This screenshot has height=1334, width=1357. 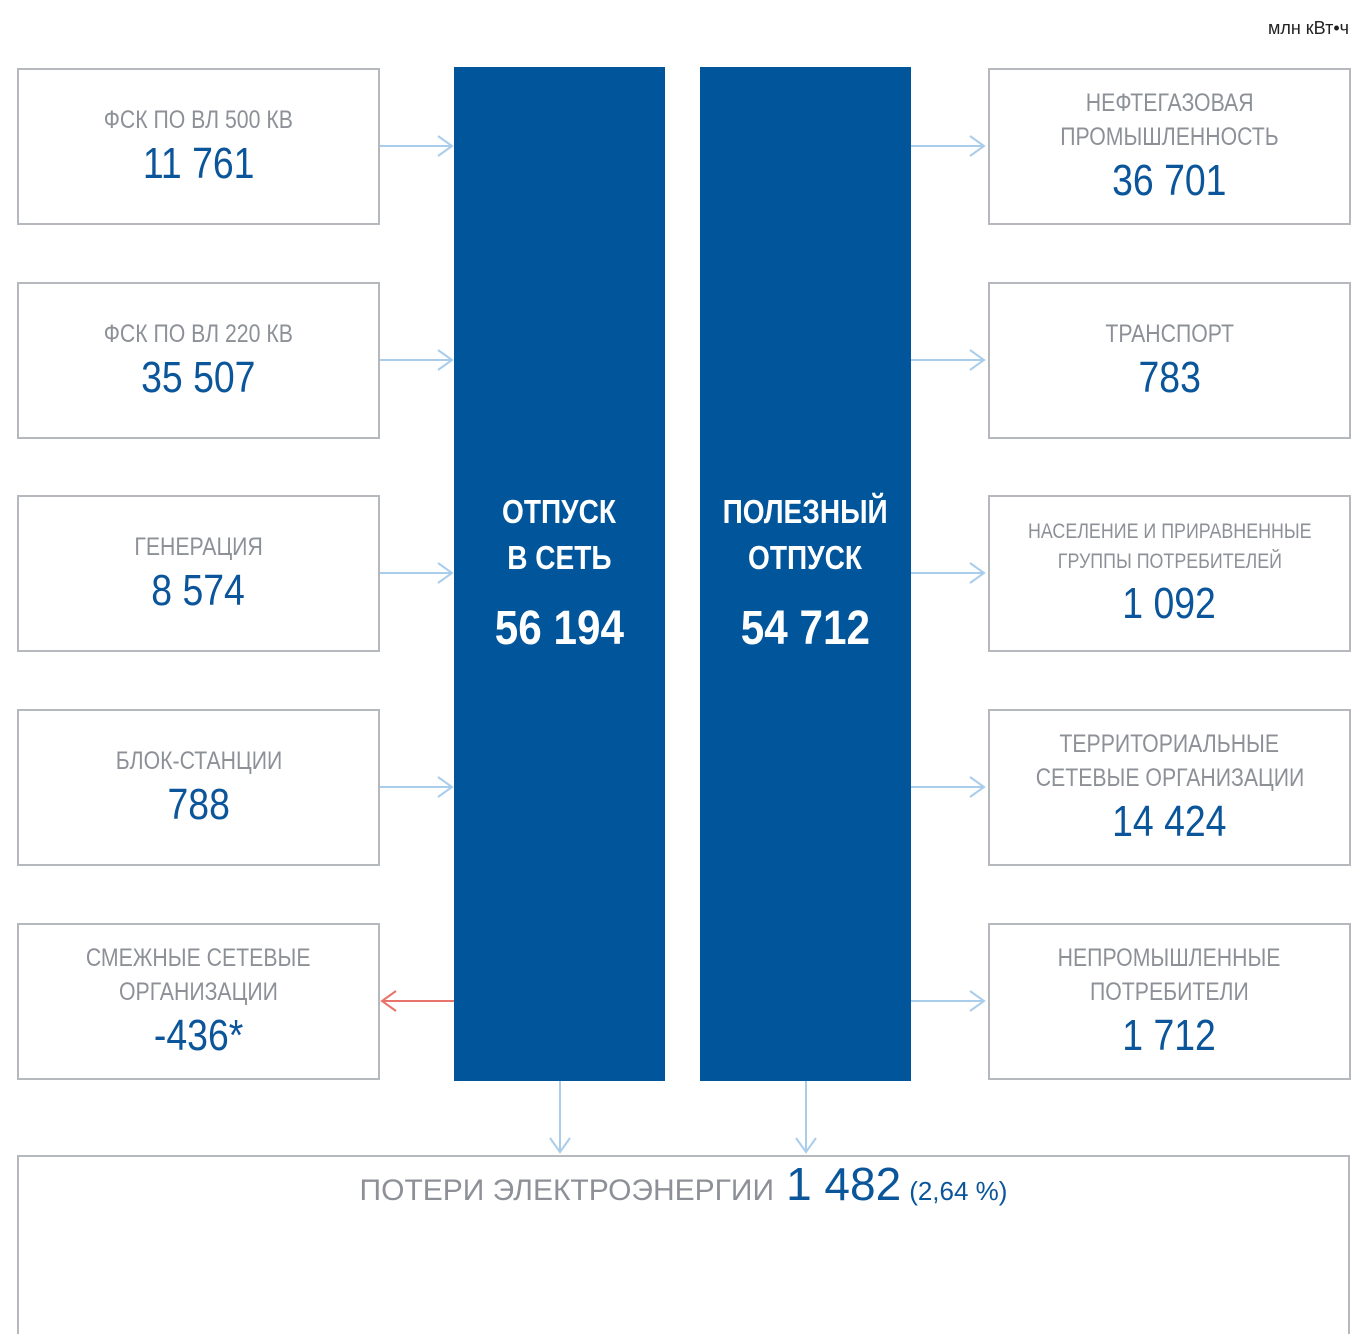 I want to click on losses-box: ПОТЕРИ ЭЛЕКТРОЭНЕРГИИ 1 482 (2,64 %), so click(x=683, y=1244).